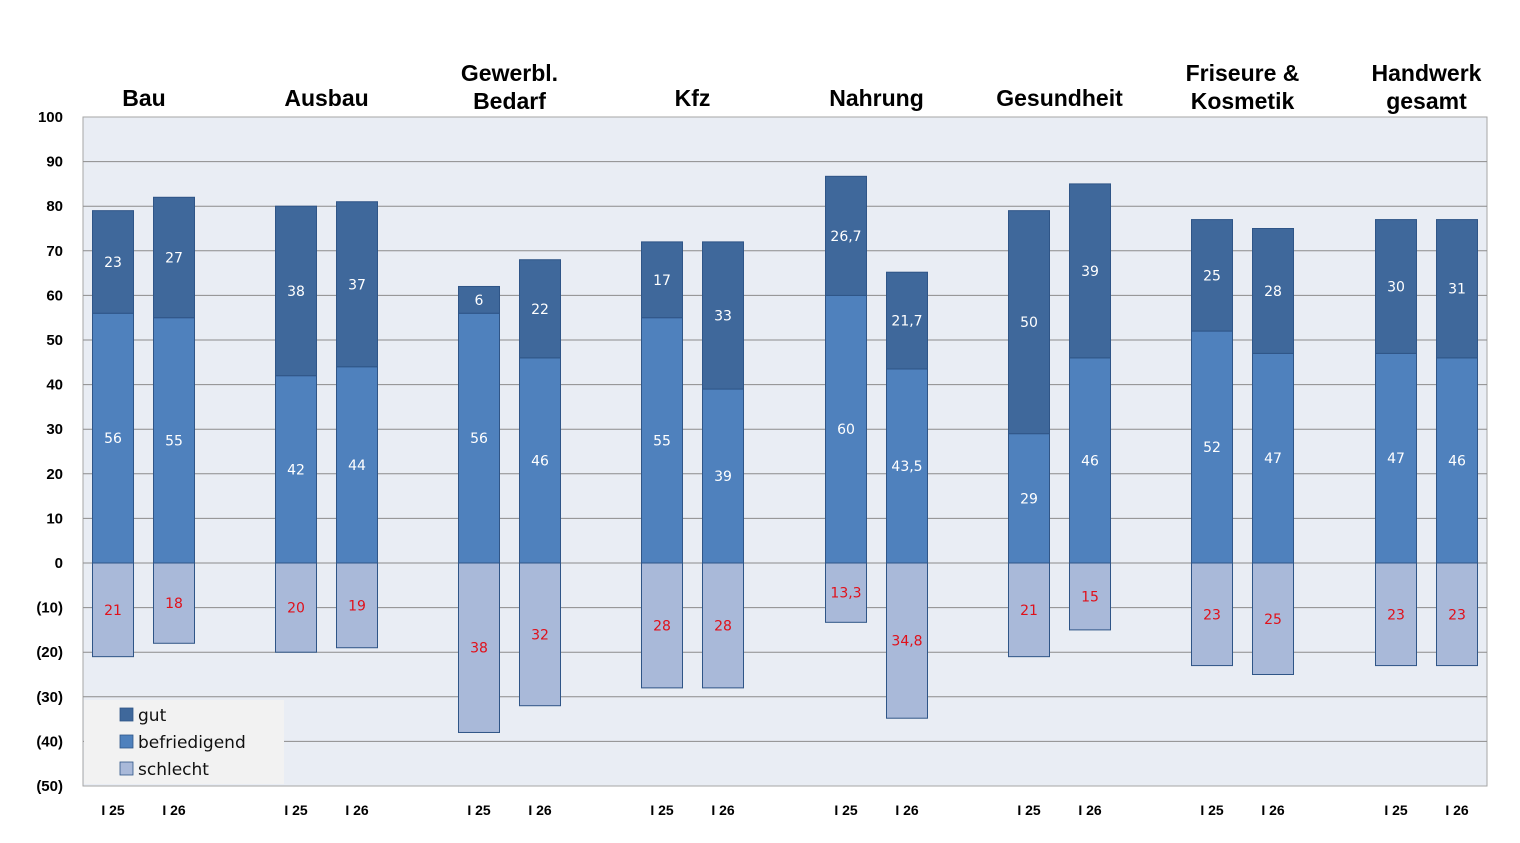 The height and width of the screenshot is (843, 1520). I want to click on data-label-gut: 37, so click(357, 285).